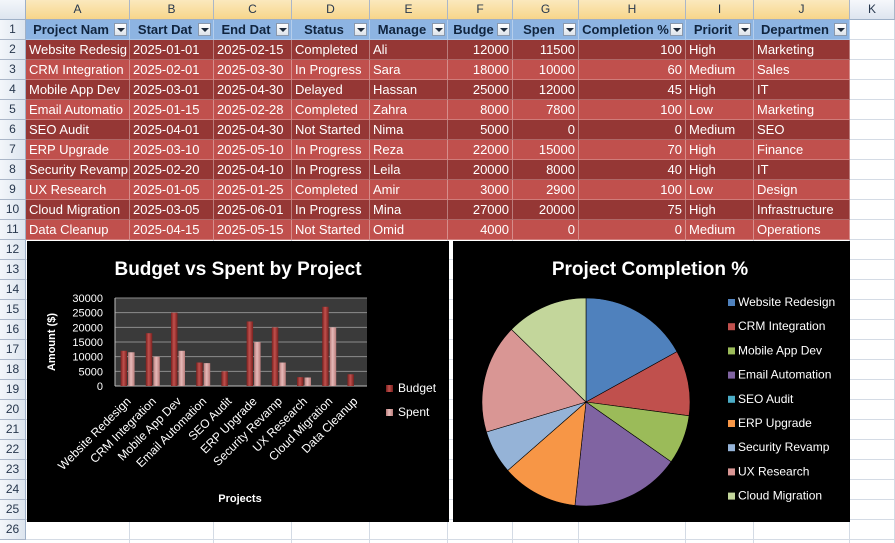 The height and width of the screenshot is (543, 895). I want to click on column-header-f: F, so click(480, 10).